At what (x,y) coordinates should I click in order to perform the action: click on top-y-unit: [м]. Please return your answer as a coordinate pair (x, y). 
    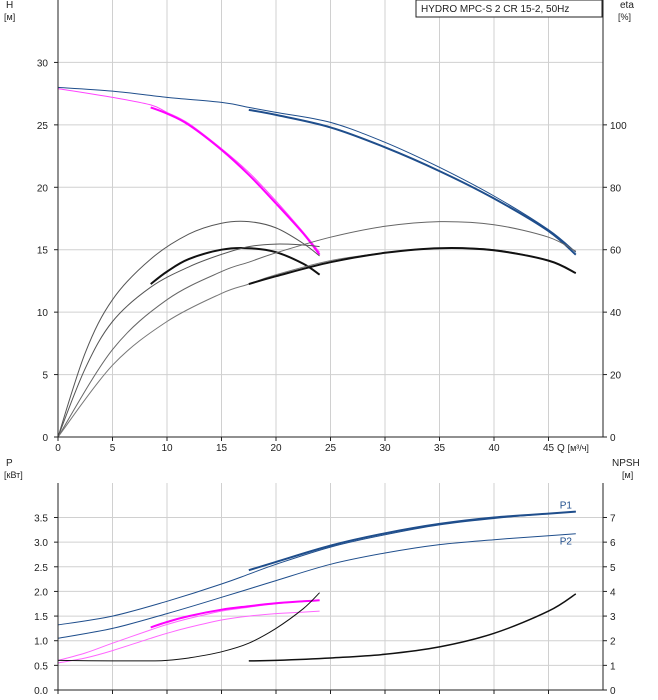
    Looking at the image, I should click on (9, 17).